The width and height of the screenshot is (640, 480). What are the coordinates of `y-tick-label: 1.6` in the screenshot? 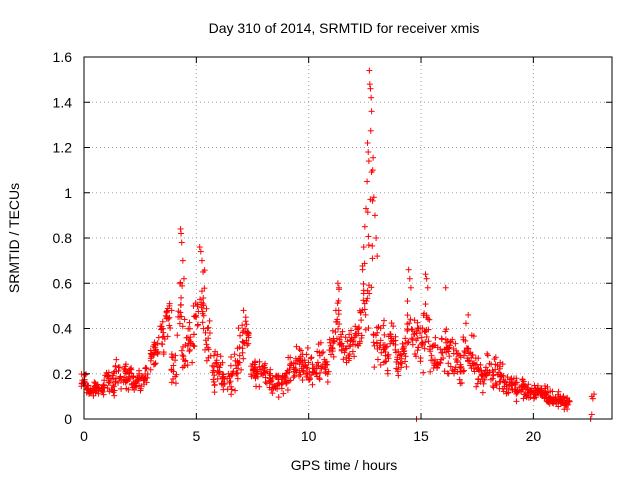 It's located at (63, 57).